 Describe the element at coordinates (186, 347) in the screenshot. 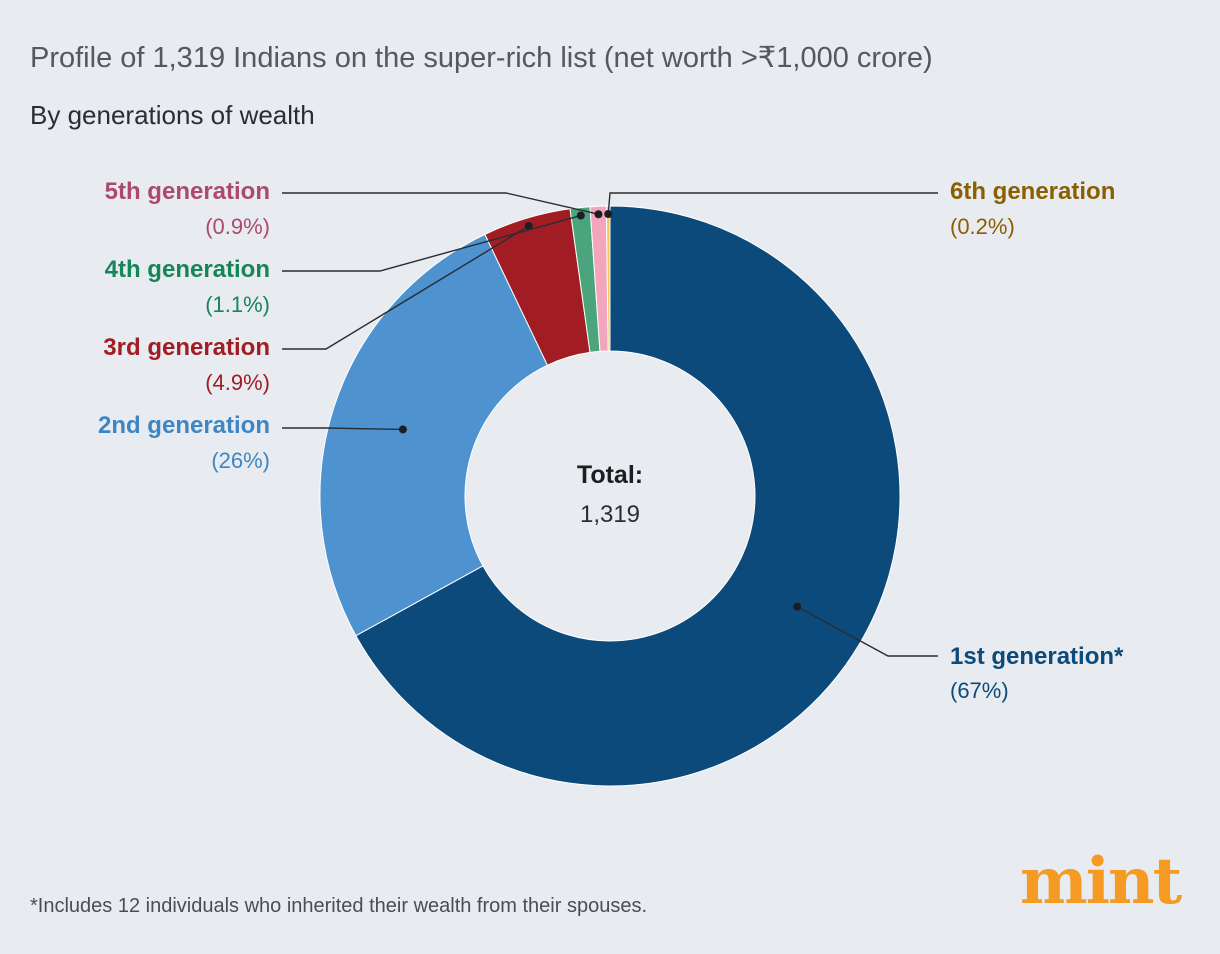

I see `label-3rd-generation: 3rd generation` at that location.